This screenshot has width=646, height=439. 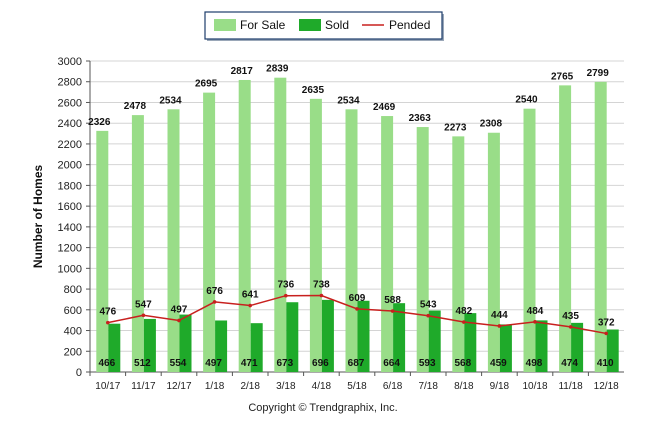 What do you see at coordinates (313, 90) in the screenshot?
I see `data-label-for-sale: 2635` at bounding box center [313, 90].